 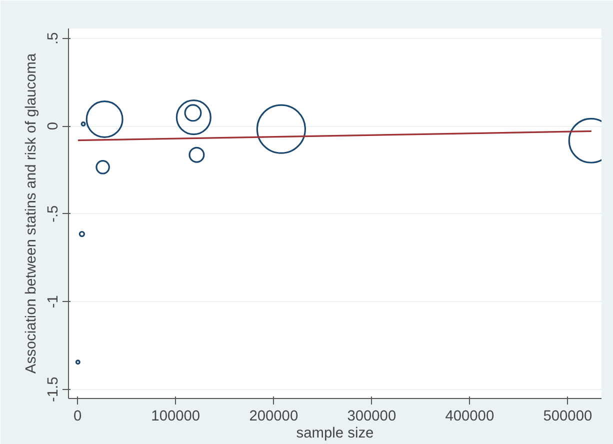 I want to click on y-tick-label: -.5, so click(x=54, y=213).